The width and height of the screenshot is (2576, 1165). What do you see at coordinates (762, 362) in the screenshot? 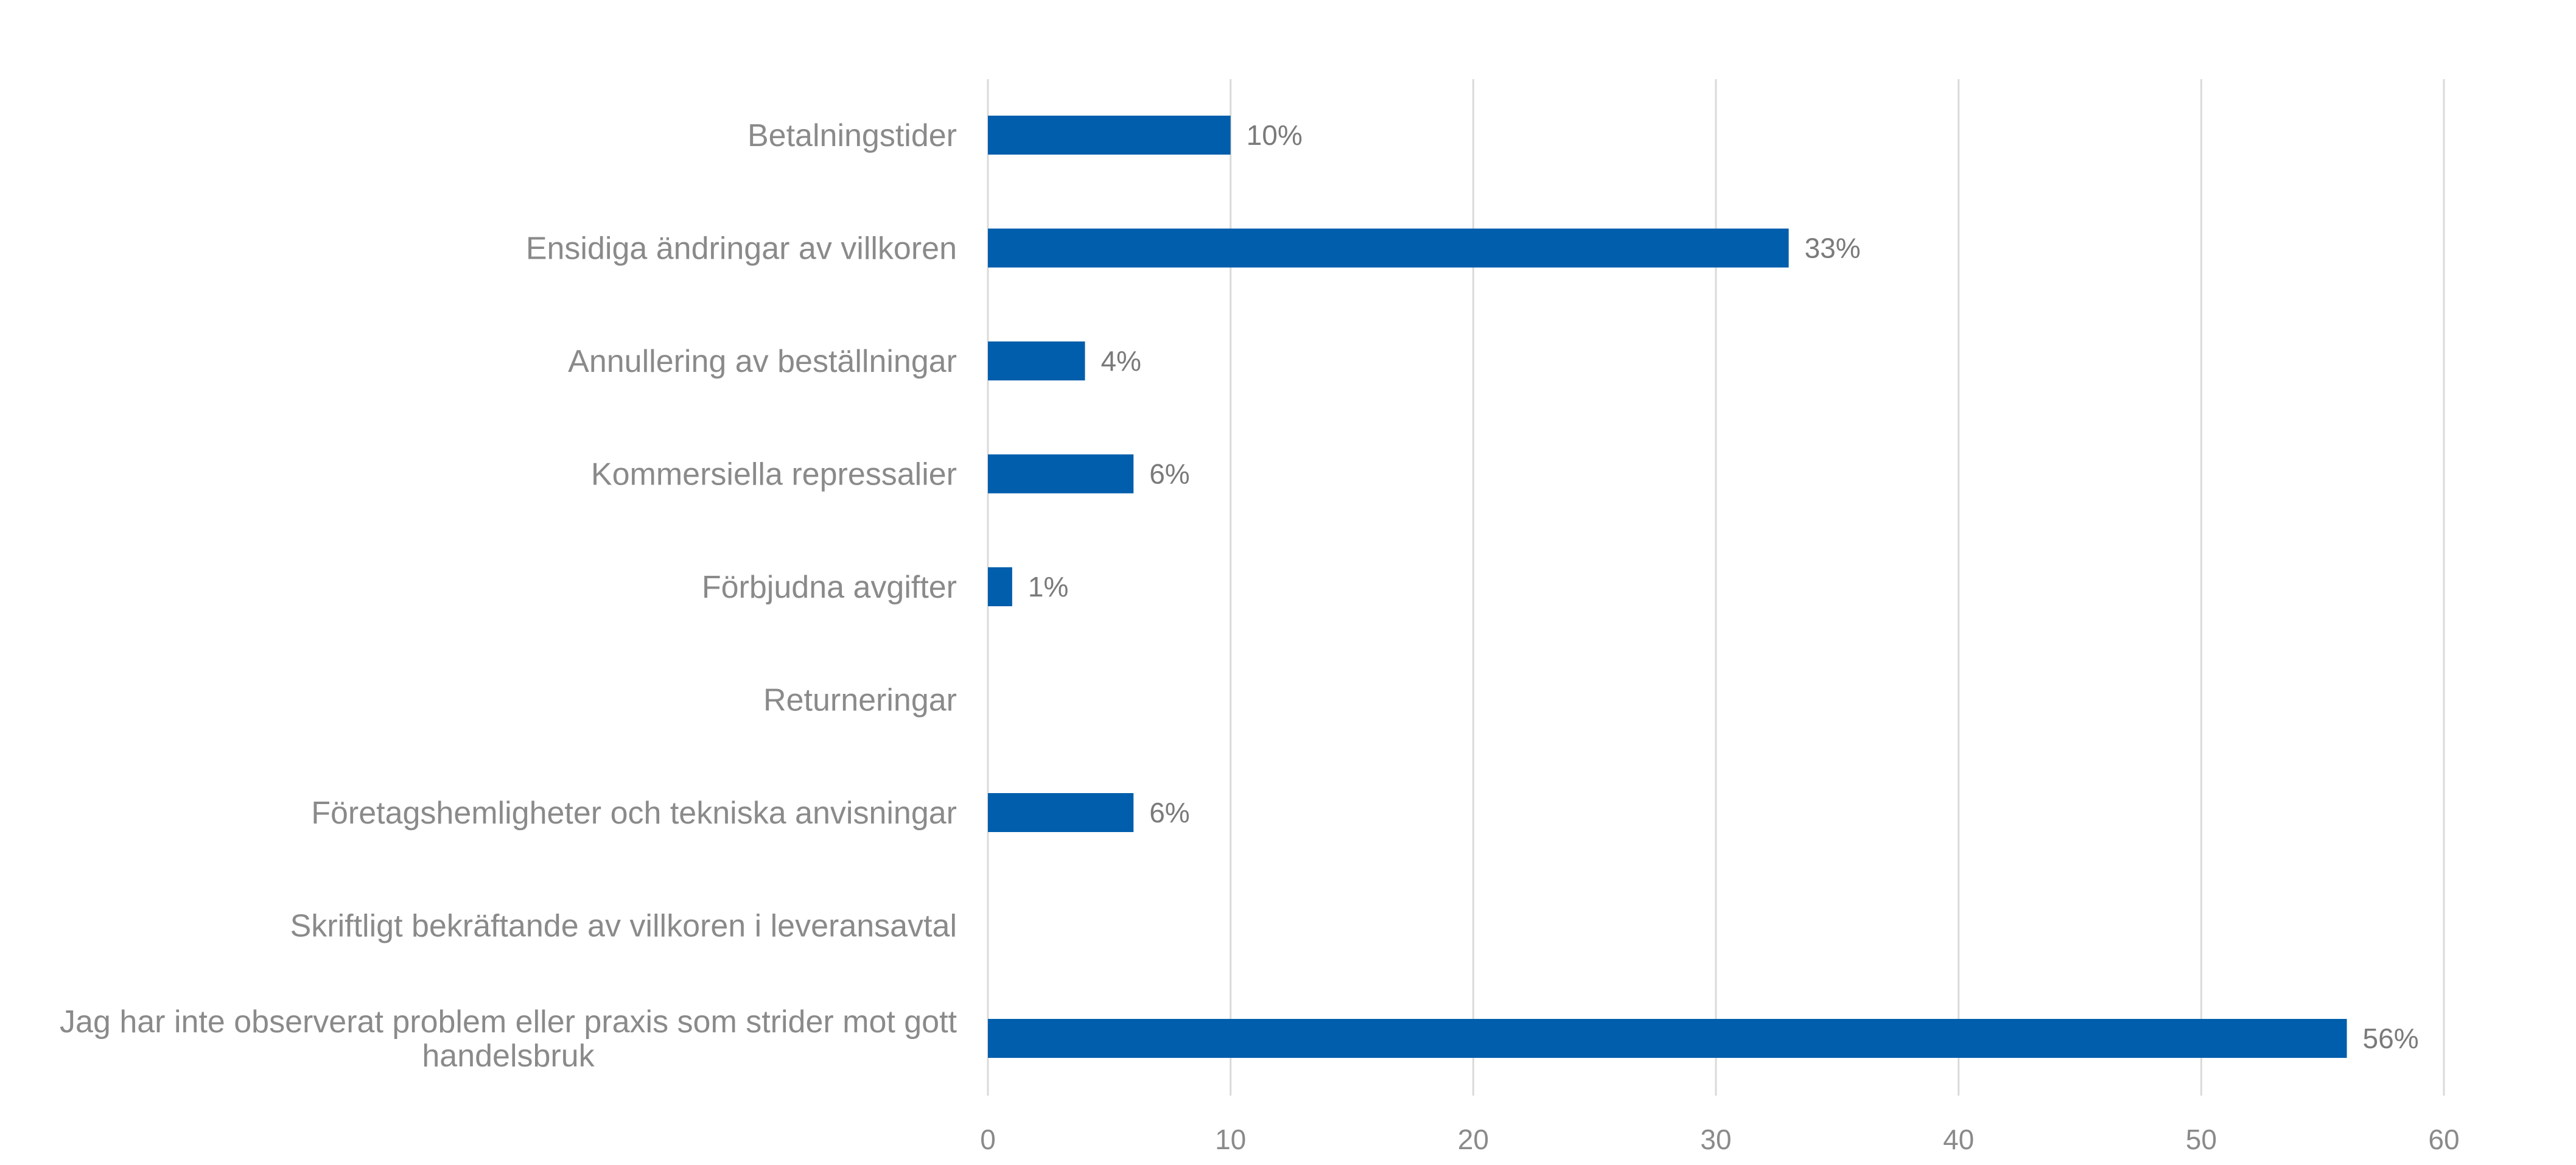
I see `category-label: Annullering av beställningar` at bounding box center [762, 362].